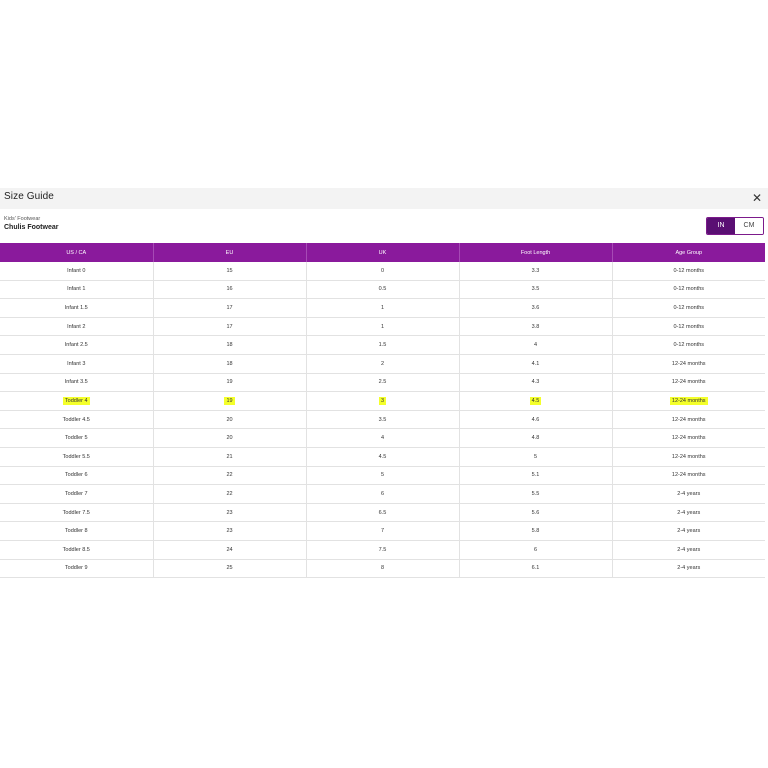 This screenshot has width=768, height=768. I want to click on table-header-row: US / CA EU UK Foot Length Age Group, so click(382, 252).